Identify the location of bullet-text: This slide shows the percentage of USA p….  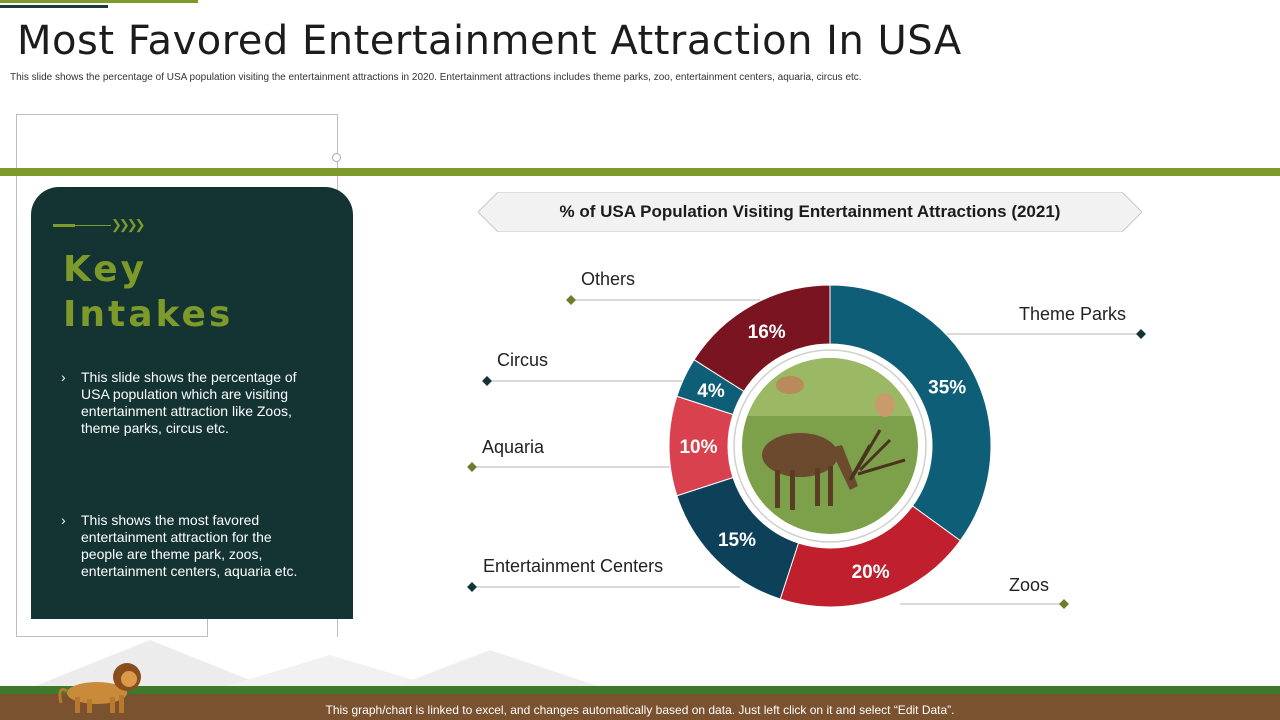
(189, 402).